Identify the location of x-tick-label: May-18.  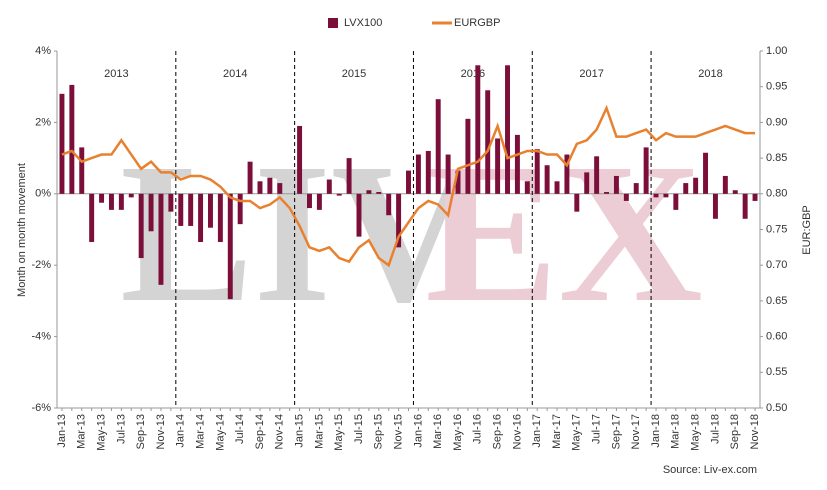
(696, 432).